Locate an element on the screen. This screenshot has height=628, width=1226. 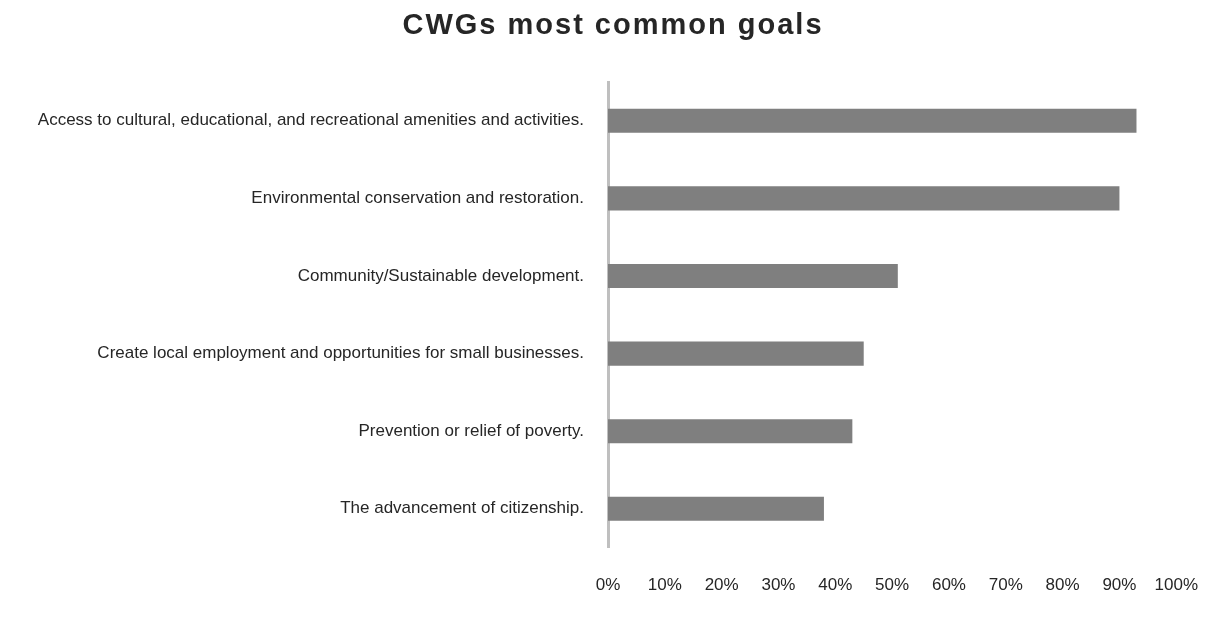
x-tick-label: 10% is located at coordinates (664, 585).